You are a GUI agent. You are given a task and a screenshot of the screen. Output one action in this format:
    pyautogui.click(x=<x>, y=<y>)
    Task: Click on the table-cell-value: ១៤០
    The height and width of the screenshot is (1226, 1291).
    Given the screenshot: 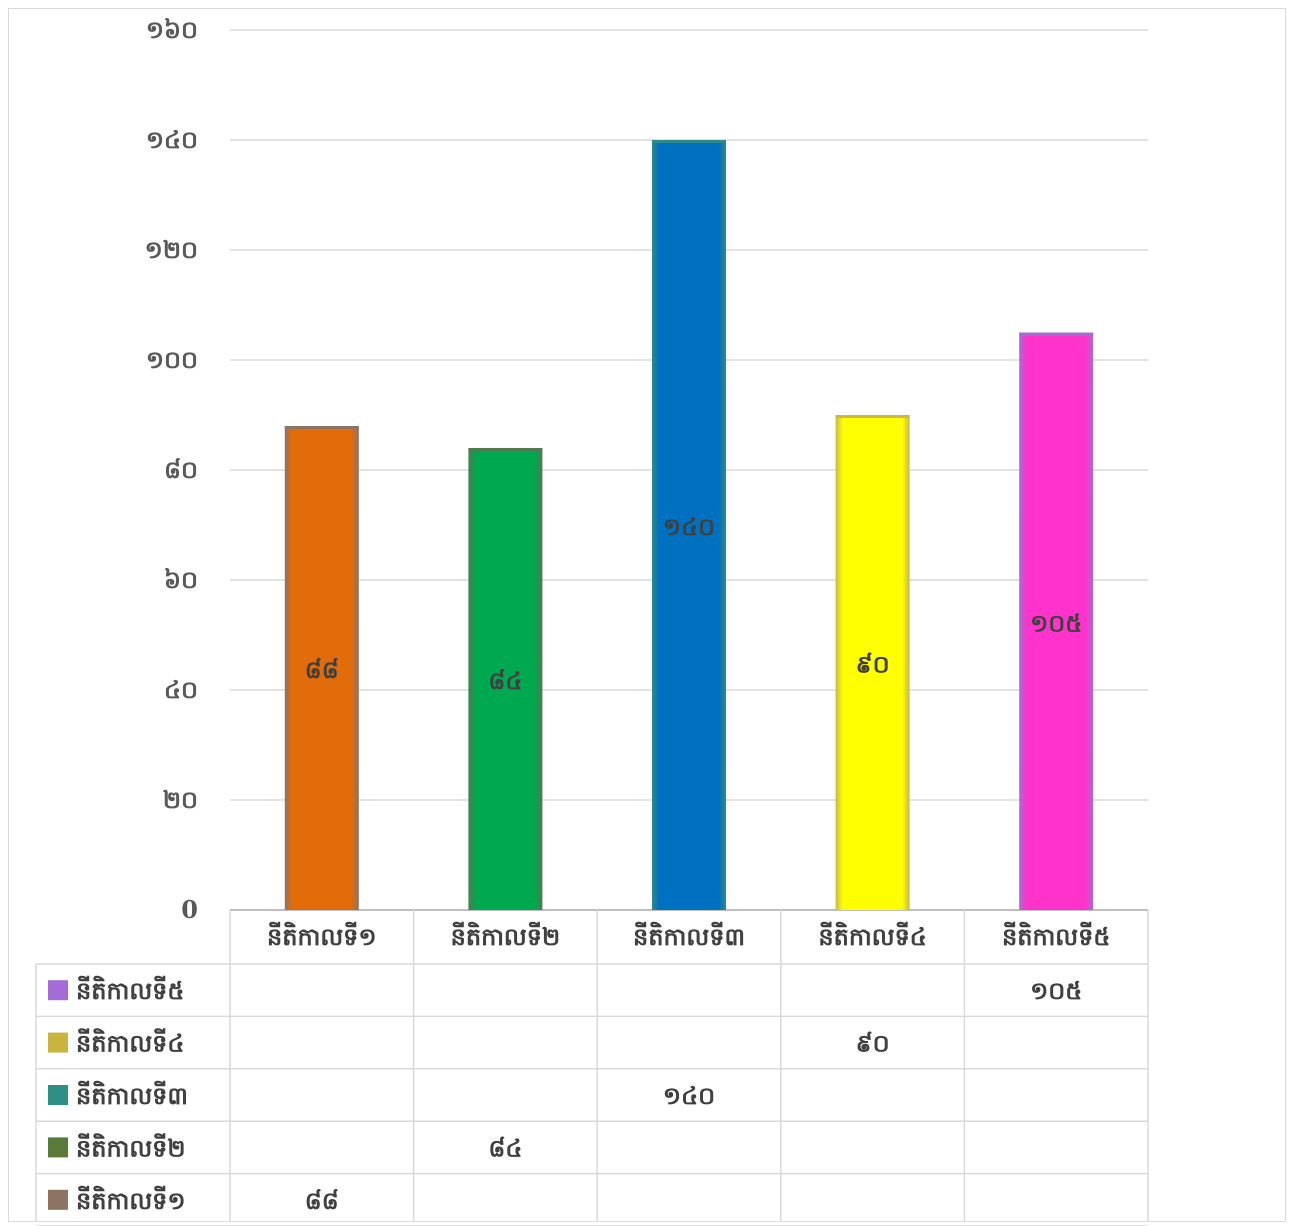 What is the action you would take?
    pyautogui.click(x=689, y=1095)
    